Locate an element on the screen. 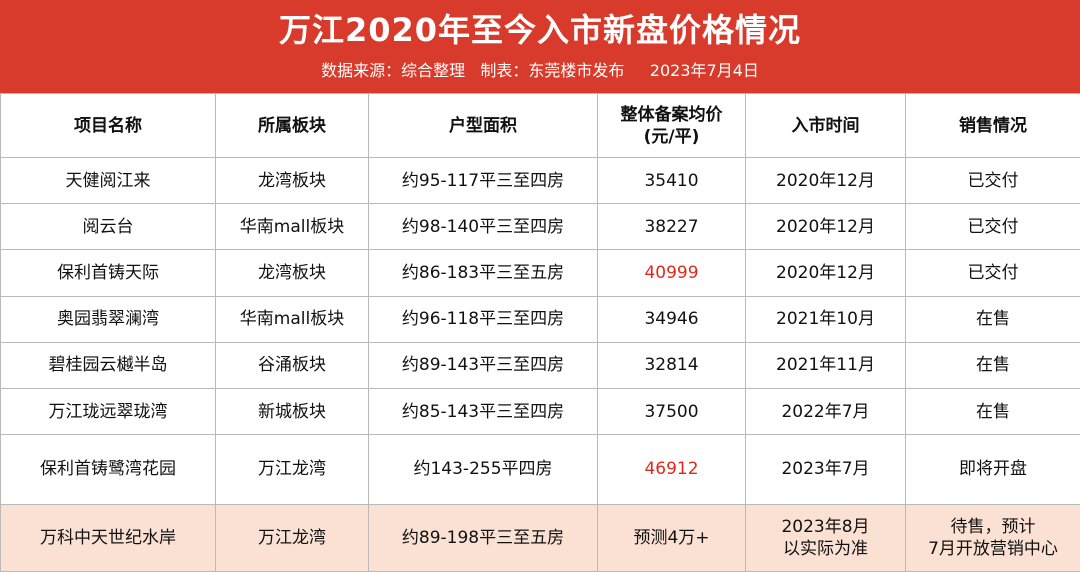 The image size is (1080, 572). cell-status-line1: 待售，预计 is located at coordinates (993, 526).